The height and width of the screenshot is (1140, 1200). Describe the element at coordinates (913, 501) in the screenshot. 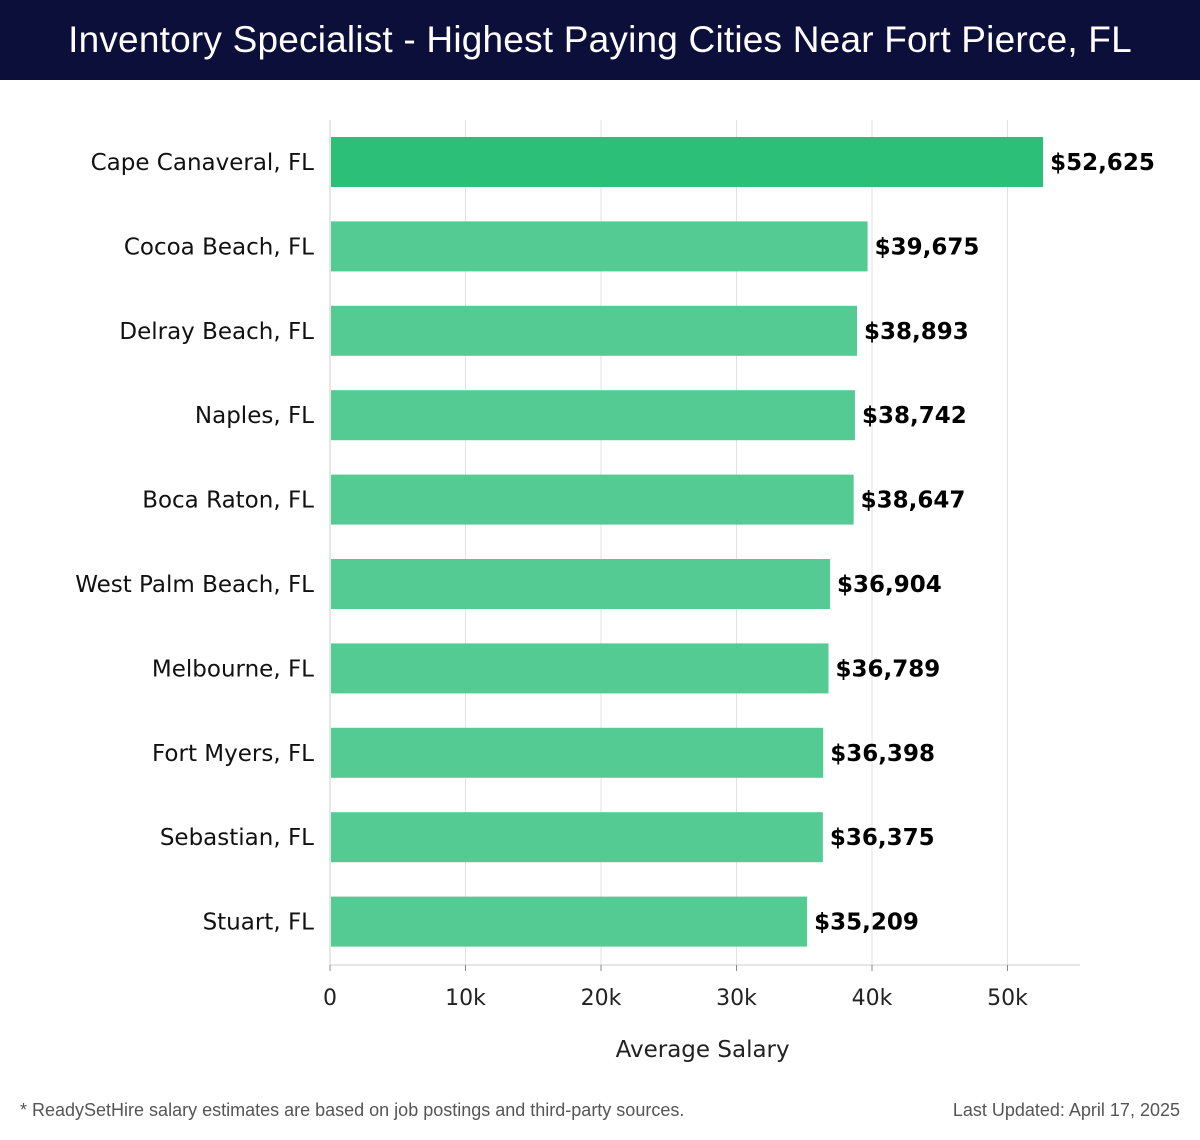

I see `value-label: $38,647` at that location.